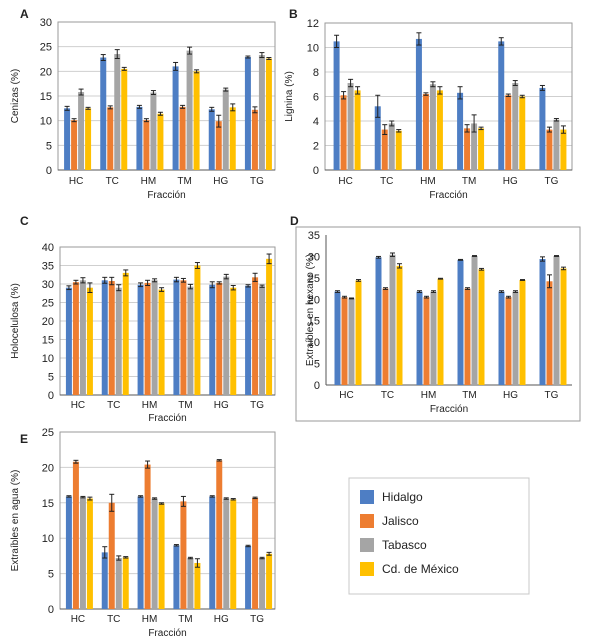  I want to click on legend-swatch, so click(367, 569).